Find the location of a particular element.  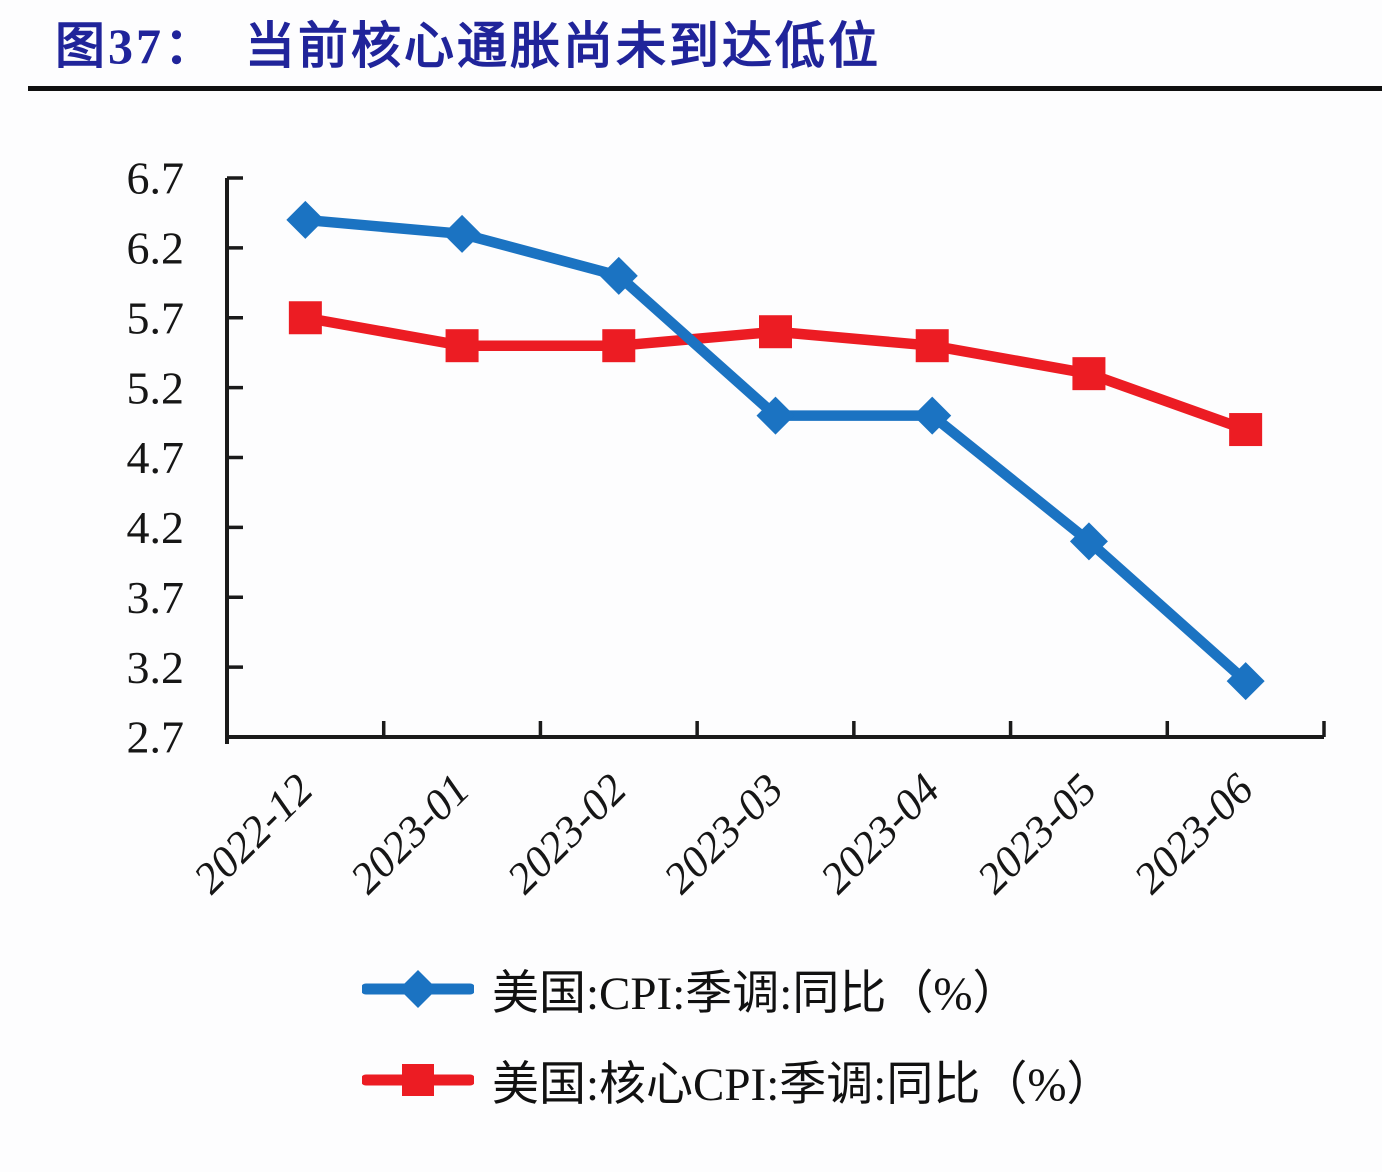

y-axis-labels: 2.7 3.2 3.7 4.2 4.7 5.2 5.7 6.2 6.7 is located at coordinates (156, 458).